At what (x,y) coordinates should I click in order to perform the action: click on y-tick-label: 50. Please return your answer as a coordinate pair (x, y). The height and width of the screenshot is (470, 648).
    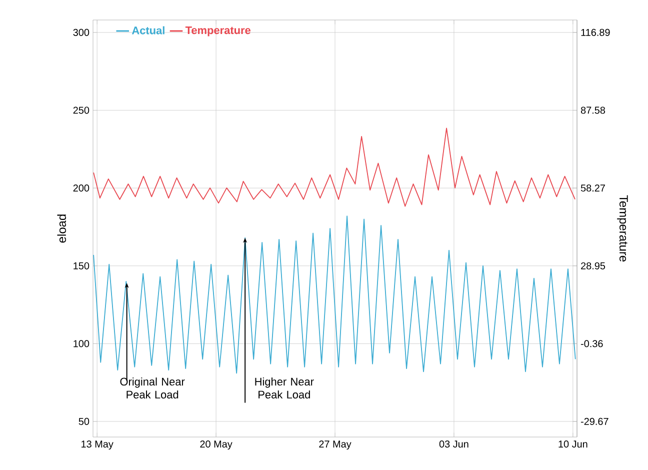
    Looking at the image, I should click on (84, 421).